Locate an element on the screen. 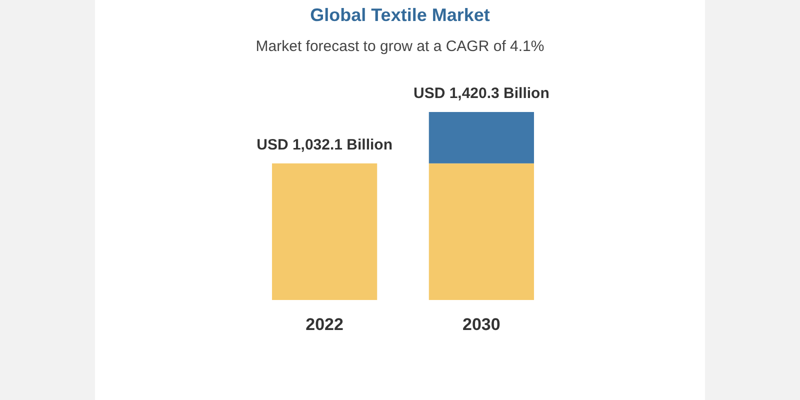 This screenshot has height=400, width=800. x-tick-label: 2022 is located at coordinates (325, 324).